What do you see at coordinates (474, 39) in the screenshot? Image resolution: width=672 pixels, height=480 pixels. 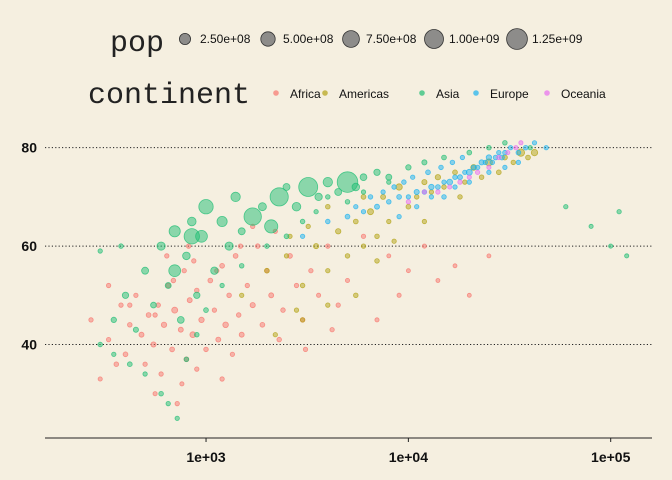 I see `size-legend-label: 1.00e+09` at bounding box center [474, 39].